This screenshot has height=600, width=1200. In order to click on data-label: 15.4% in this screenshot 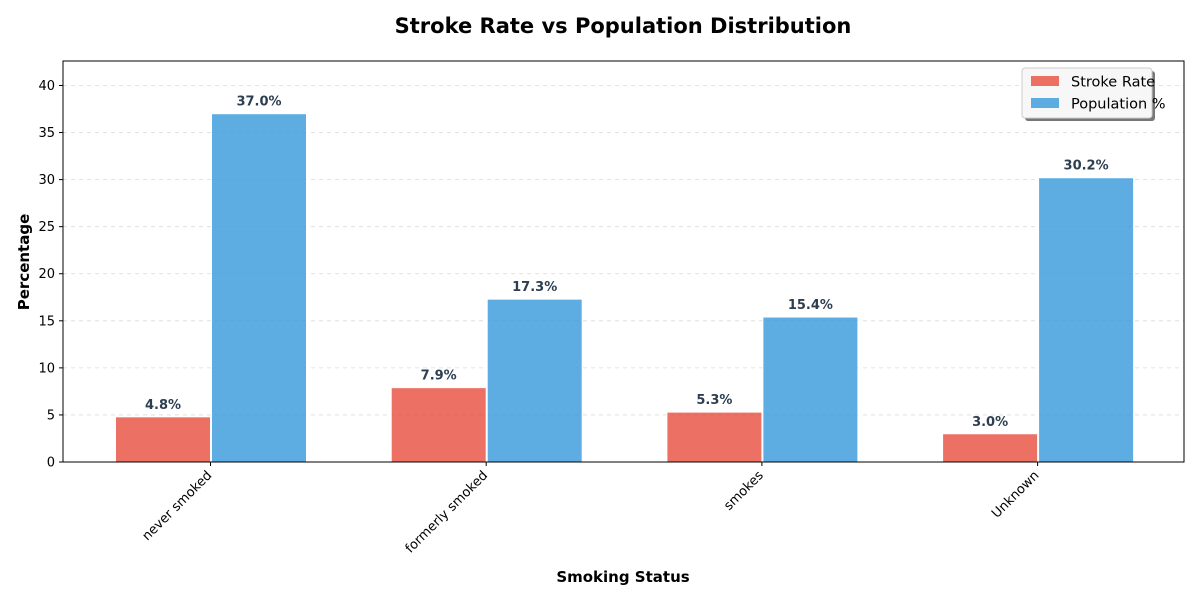, I will do `click(810, 305)`.